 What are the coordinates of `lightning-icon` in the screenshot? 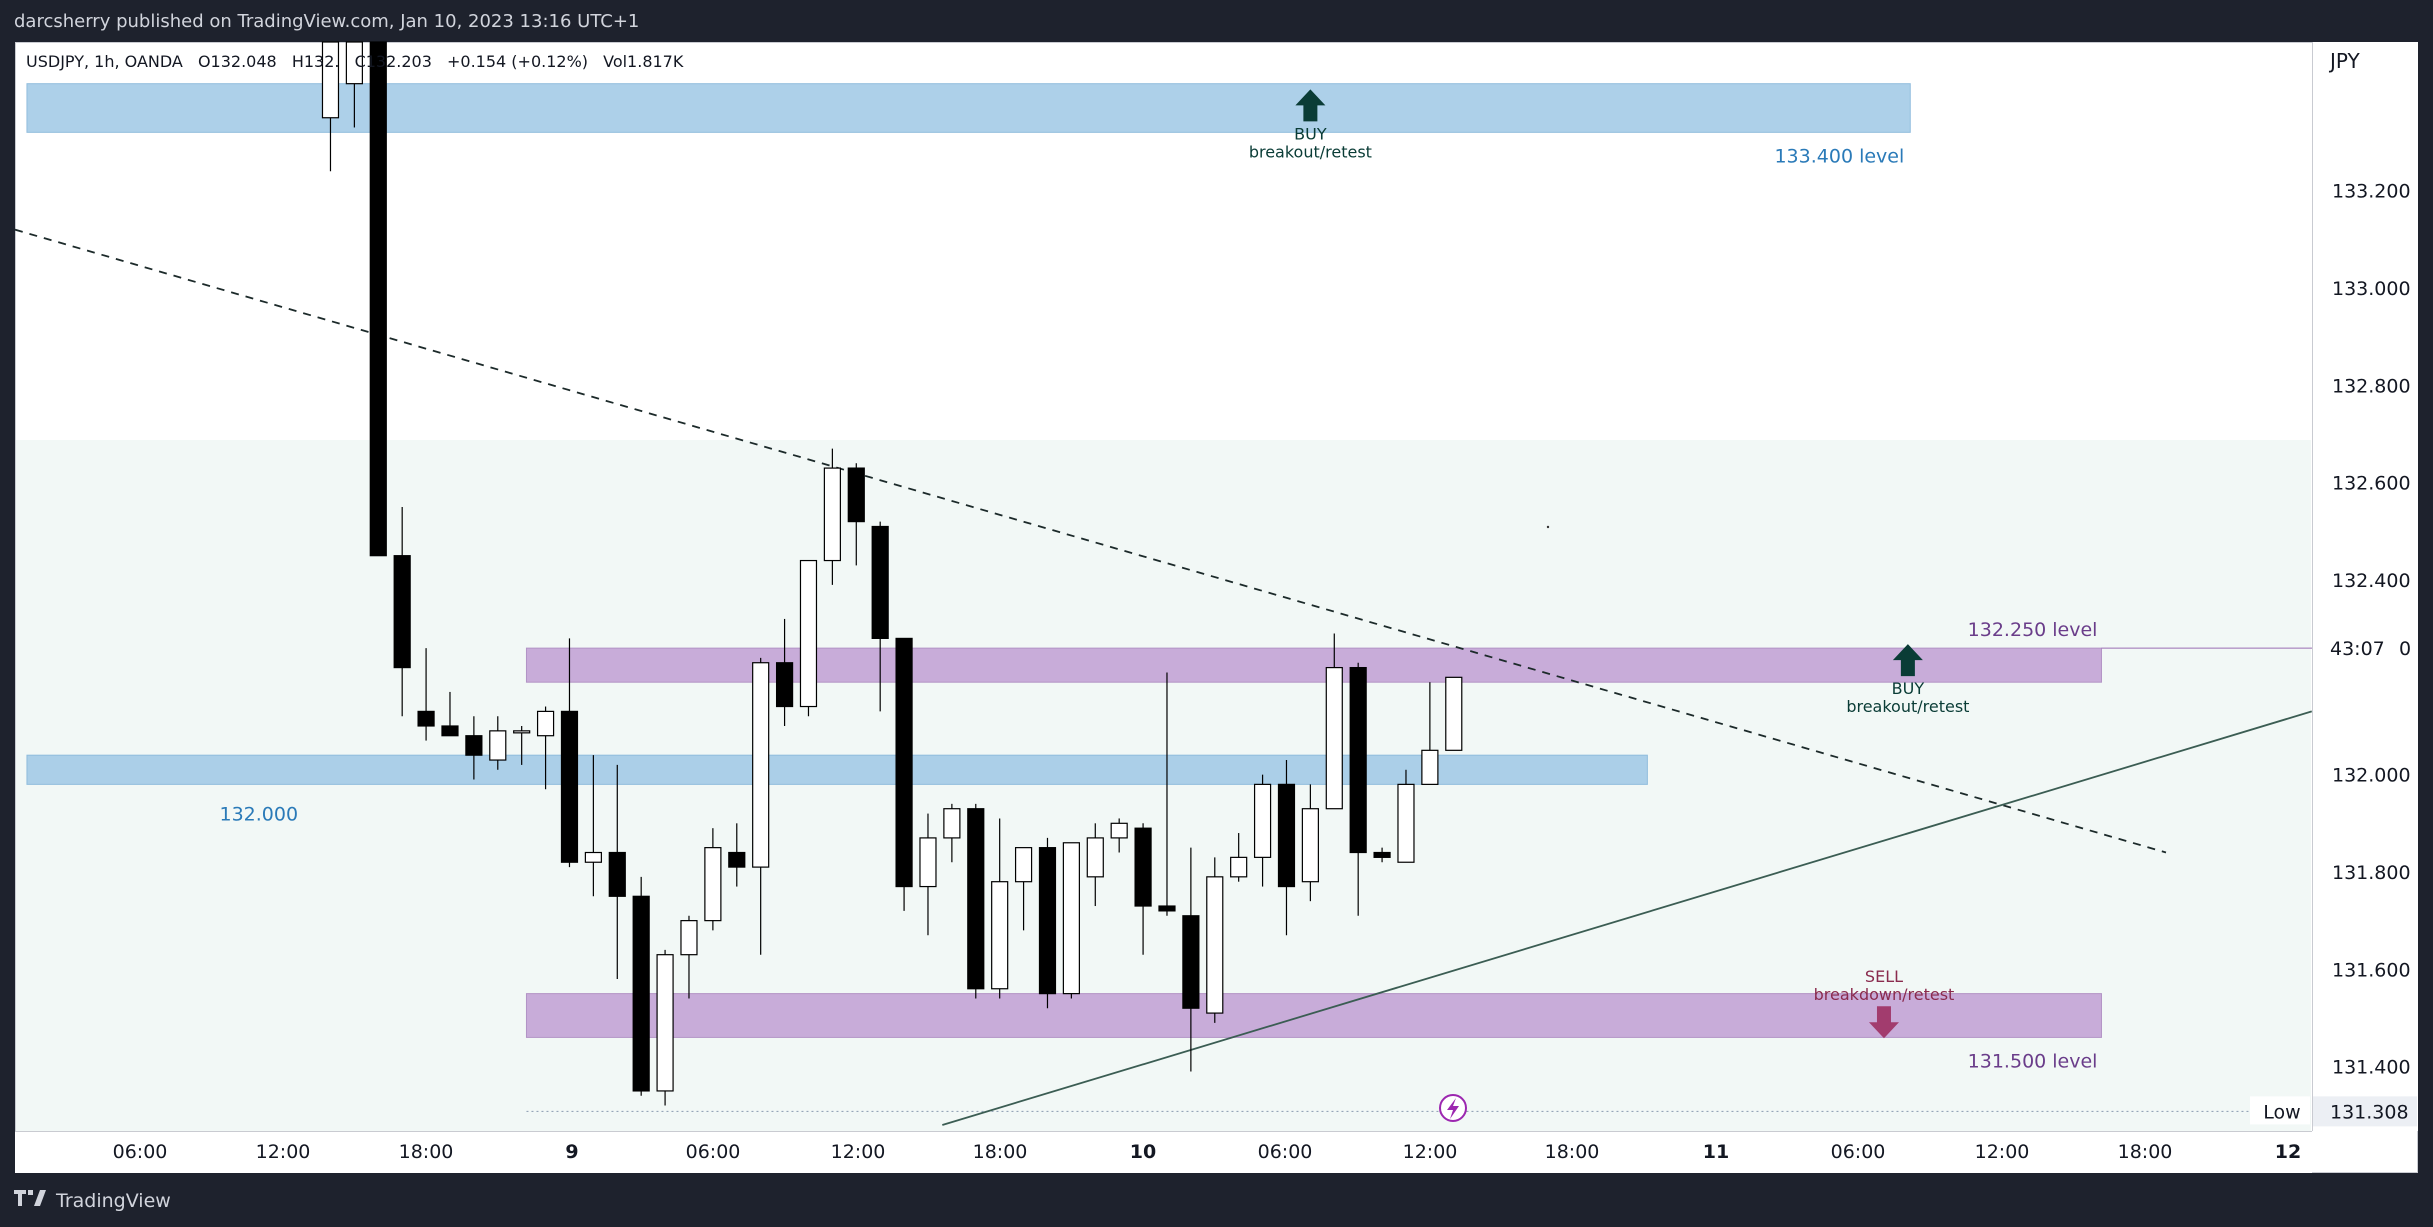 It's located at (1453, 1108).